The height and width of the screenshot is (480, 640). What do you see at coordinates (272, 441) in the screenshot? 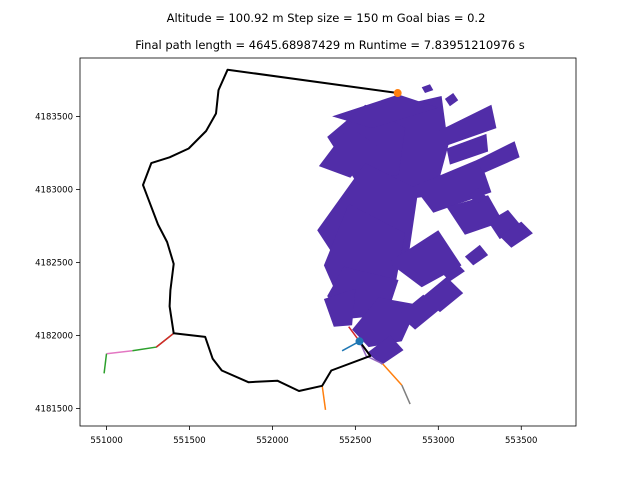
I see `x-tick-label: 552000` at bounding box center [272, 441].